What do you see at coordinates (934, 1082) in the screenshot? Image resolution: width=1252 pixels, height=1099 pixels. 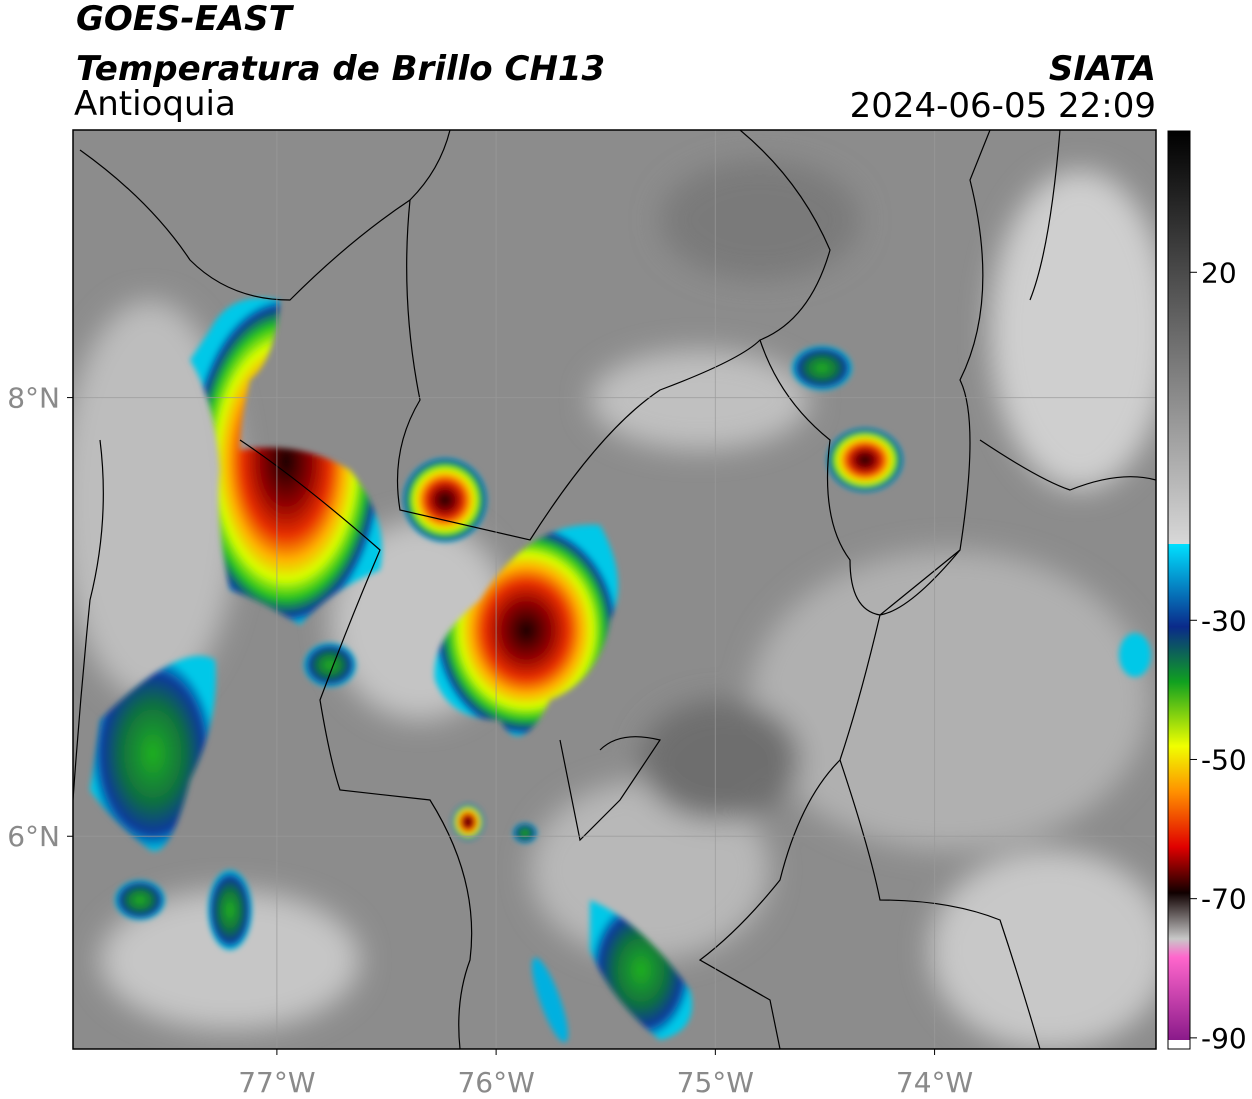 I see `x-tick-label: 74°W` at bounding box center [934, 1082].